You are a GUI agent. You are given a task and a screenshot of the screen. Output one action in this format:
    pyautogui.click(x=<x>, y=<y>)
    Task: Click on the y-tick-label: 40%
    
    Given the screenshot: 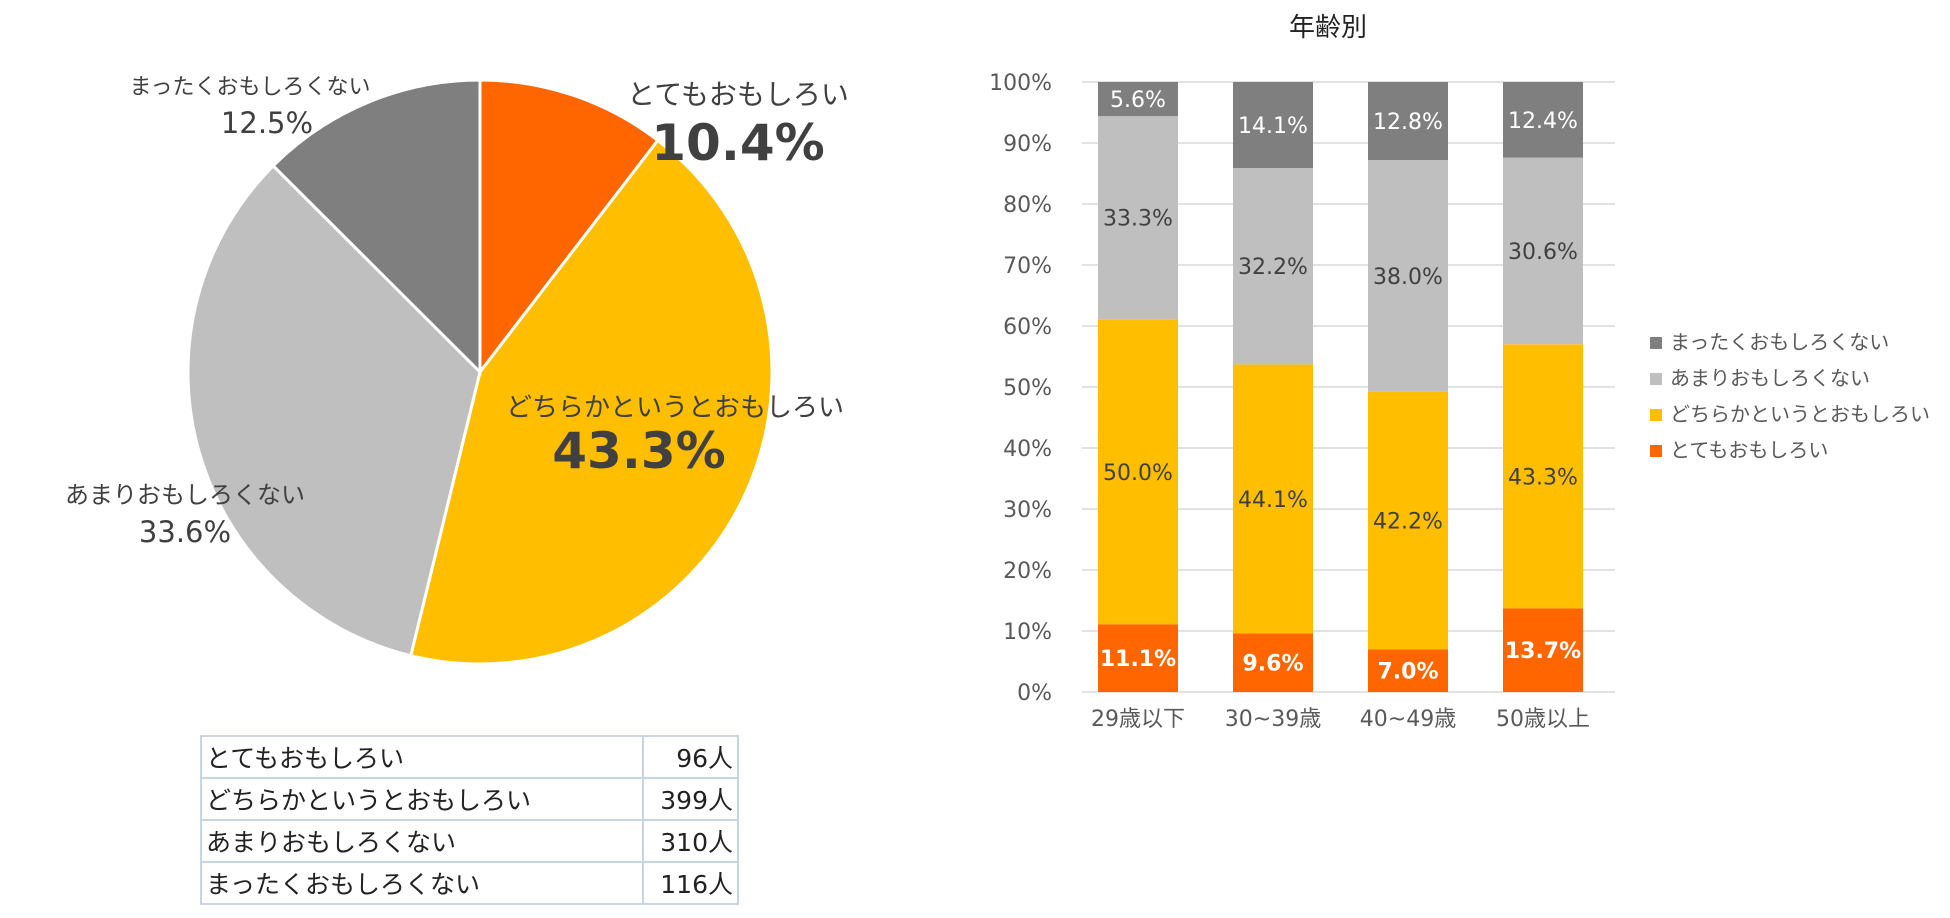 What is the action you would take?
    pyautogui.click(x=1027, y=449)
    